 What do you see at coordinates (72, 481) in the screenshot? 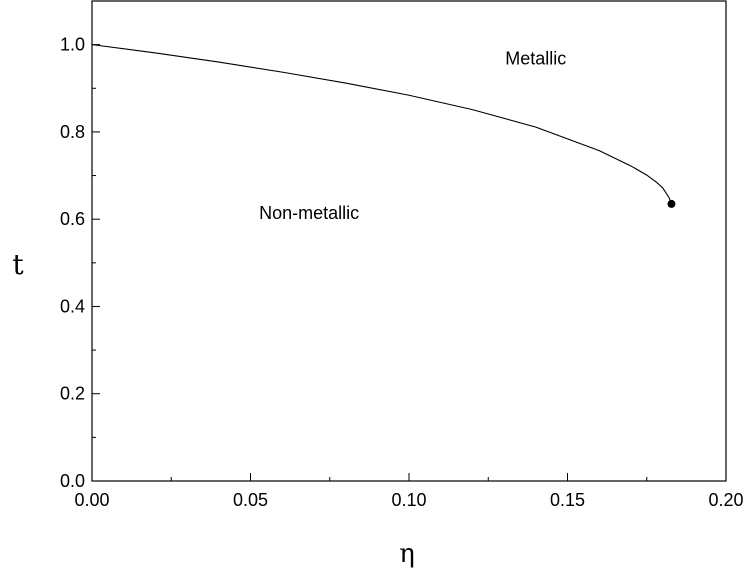
I see `y-tick-label: 0.0` at bounding box center [72, 481].